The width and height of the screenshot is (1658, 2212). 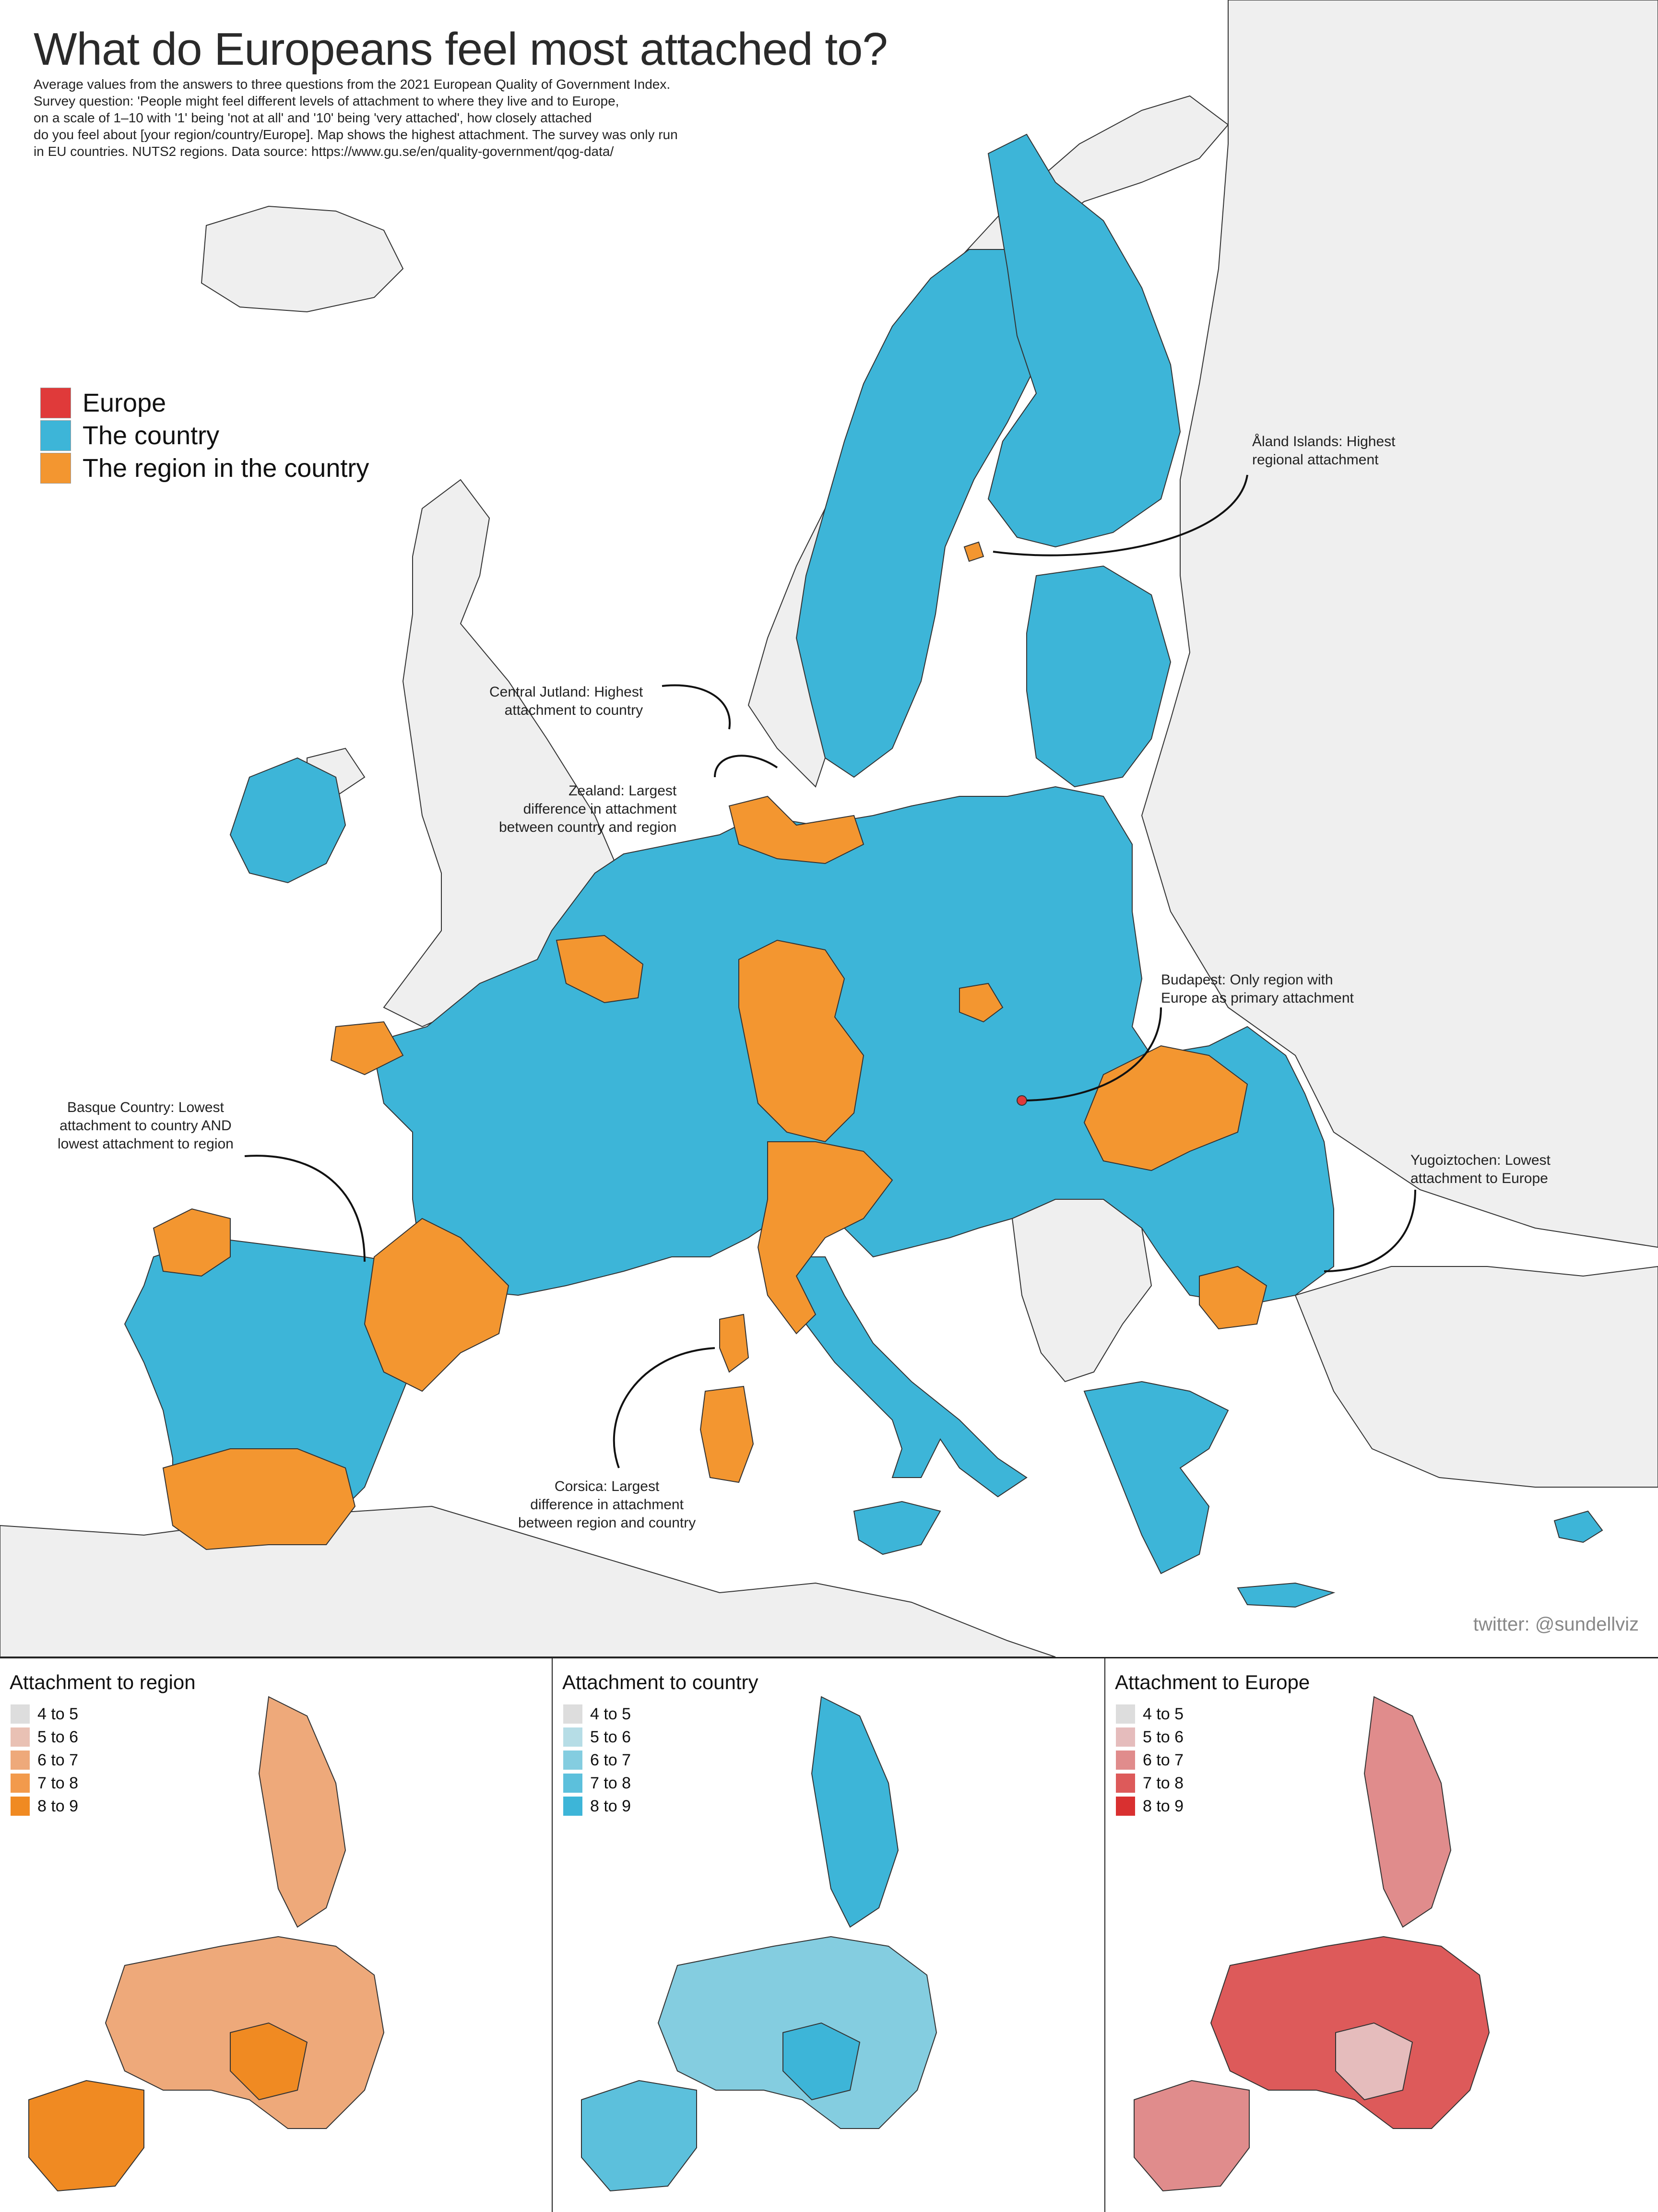 What do you see at coordinates (639, 2136) in the screenshot?
I see `panel-country-shape-iberia` at bounding box center [639, 2136].